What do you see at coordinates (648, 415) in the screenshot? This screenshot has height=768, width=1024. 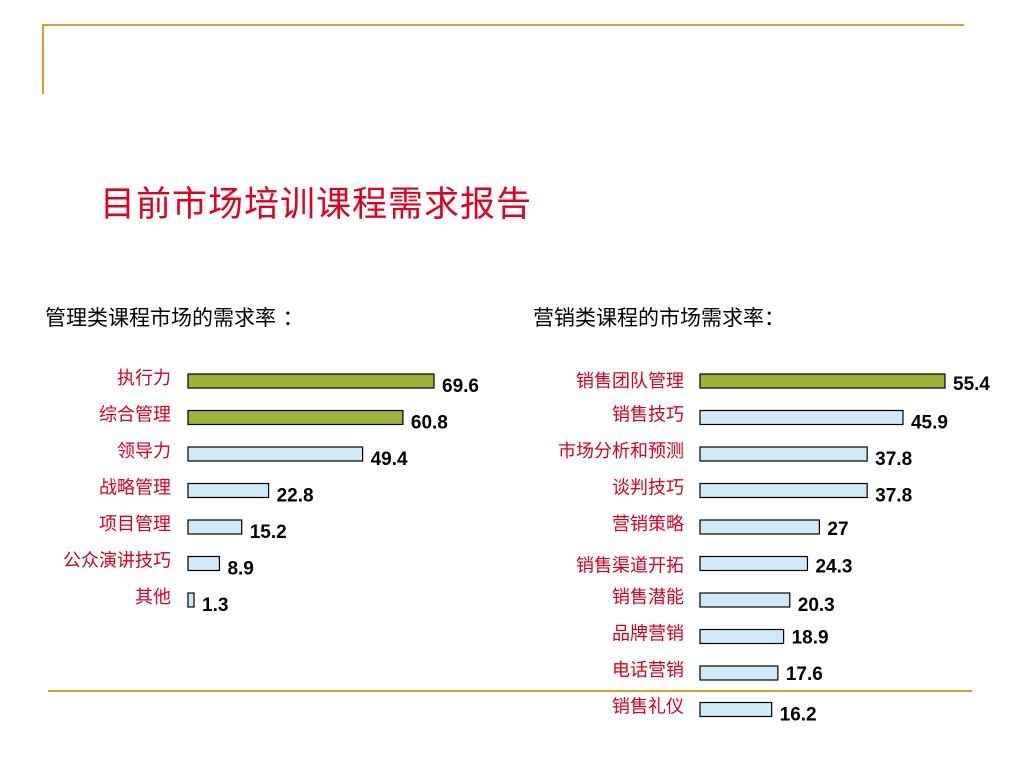 I see `category-label: 销售技巧` at bounding box center [648, 415].